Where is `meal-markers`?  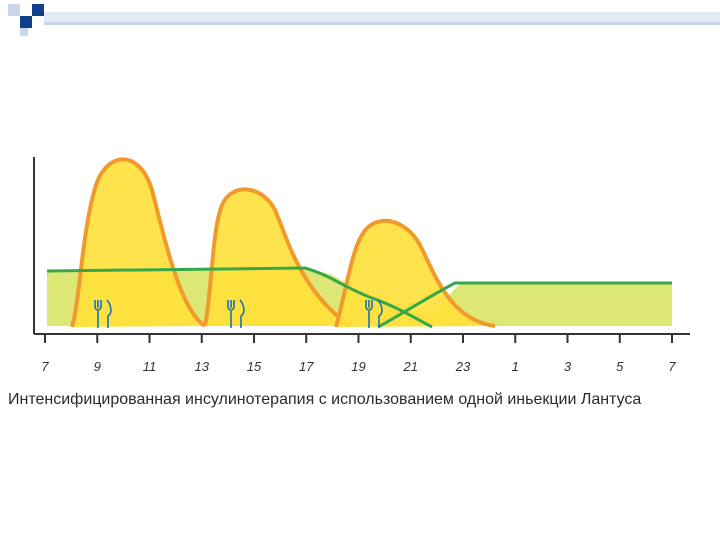
meal-markers is located at coordinates (238, 313).